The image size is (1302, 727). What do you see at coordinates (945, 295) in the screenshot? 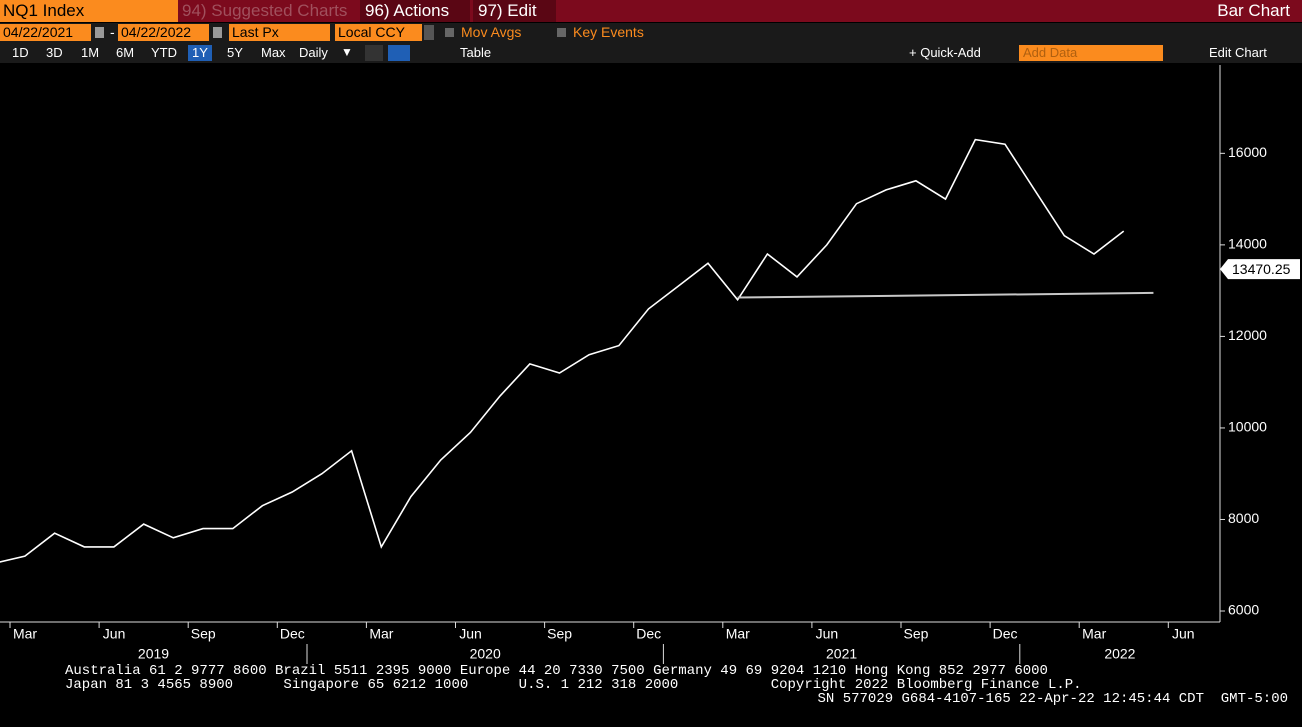
I see `trendline` at bounding box center [945, 295].